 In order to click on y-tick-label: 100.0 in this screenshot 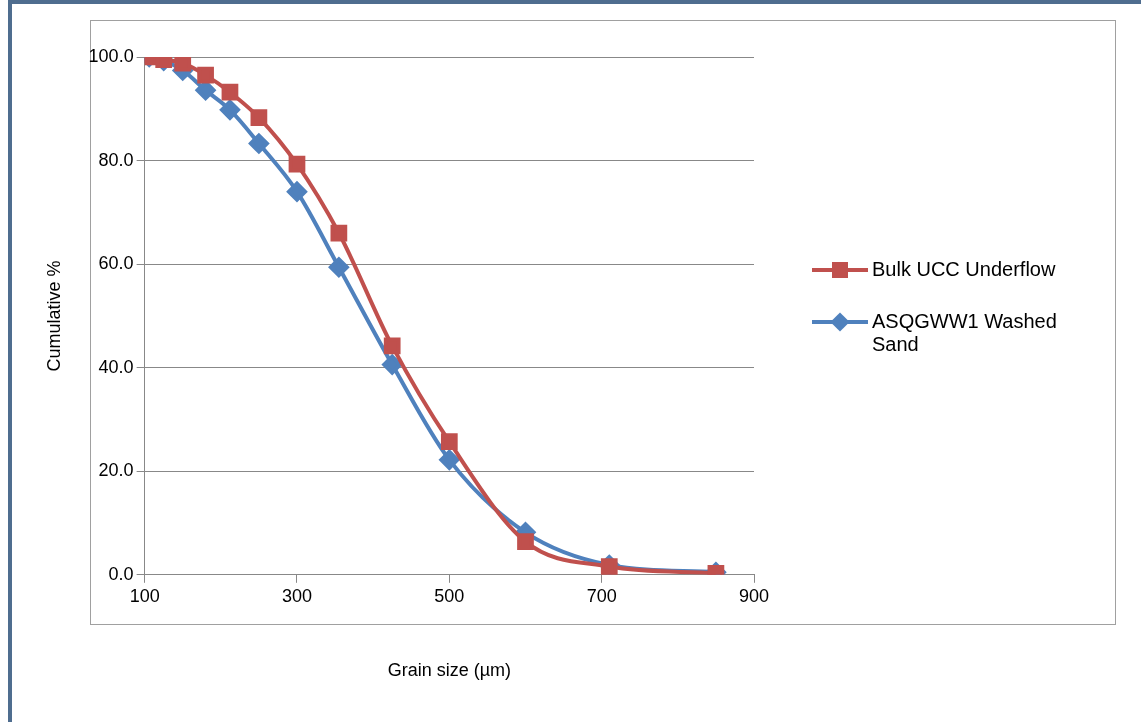, I will do `click(111, 55)`.